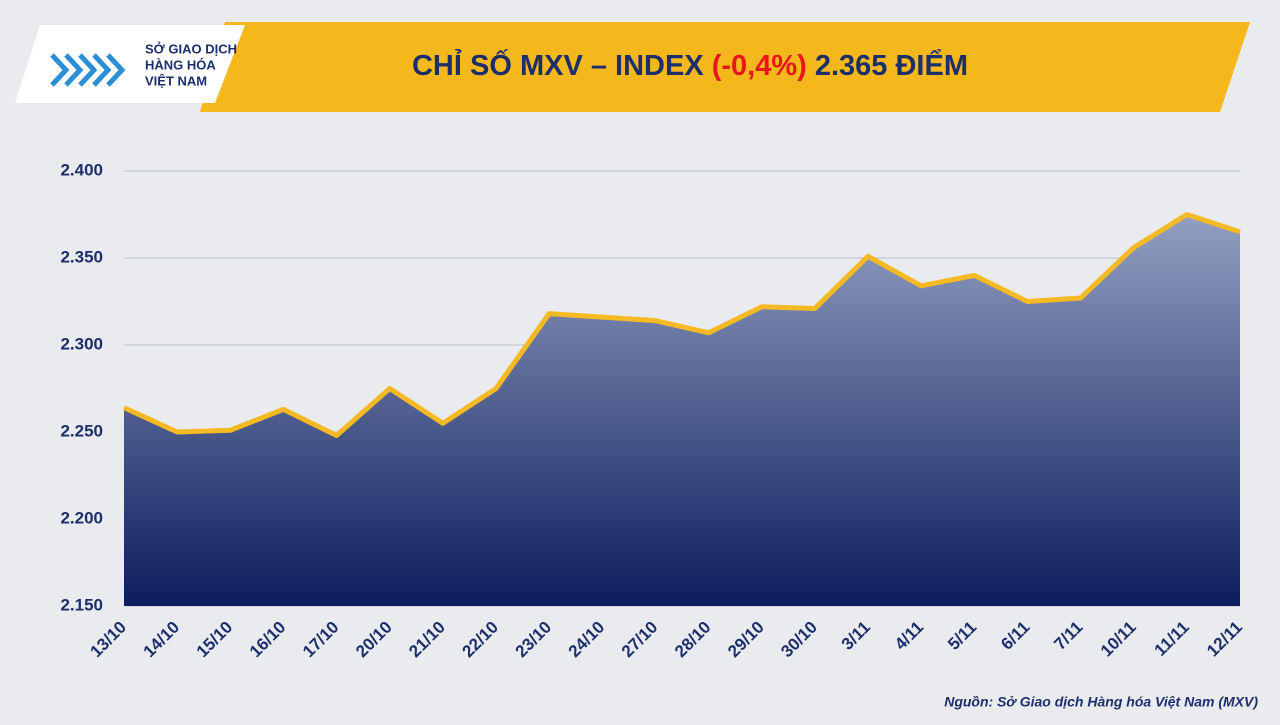 Image resolution: width=1280 pixels, height=725 pixels. I want to click on x-tick-label: 21/10, so click(427, 640).